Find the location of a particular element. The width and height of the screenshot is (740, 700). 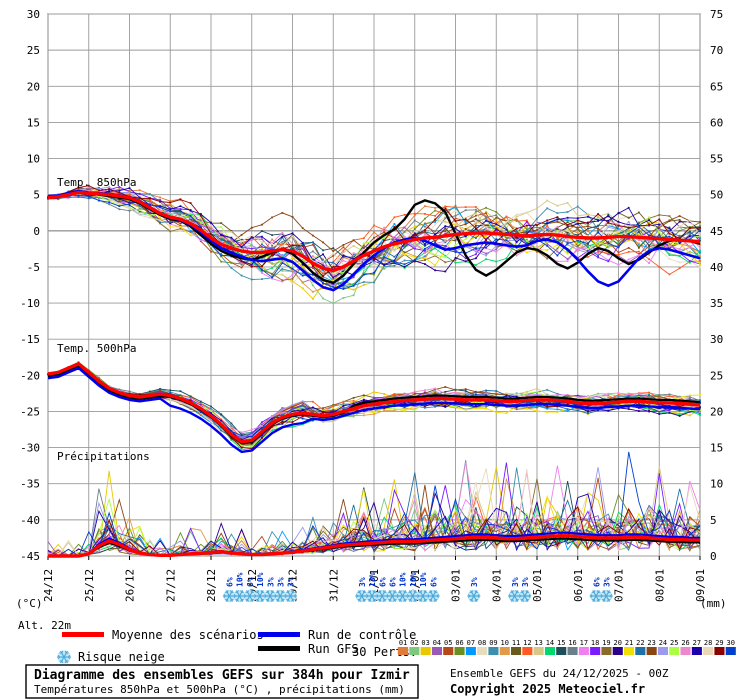

left-axis-ticks: 30 25 20 15 10 5 0 -5 -10 -15 -20 -25 -30 -35 -40 -45 is located at coordinates (30, 285).